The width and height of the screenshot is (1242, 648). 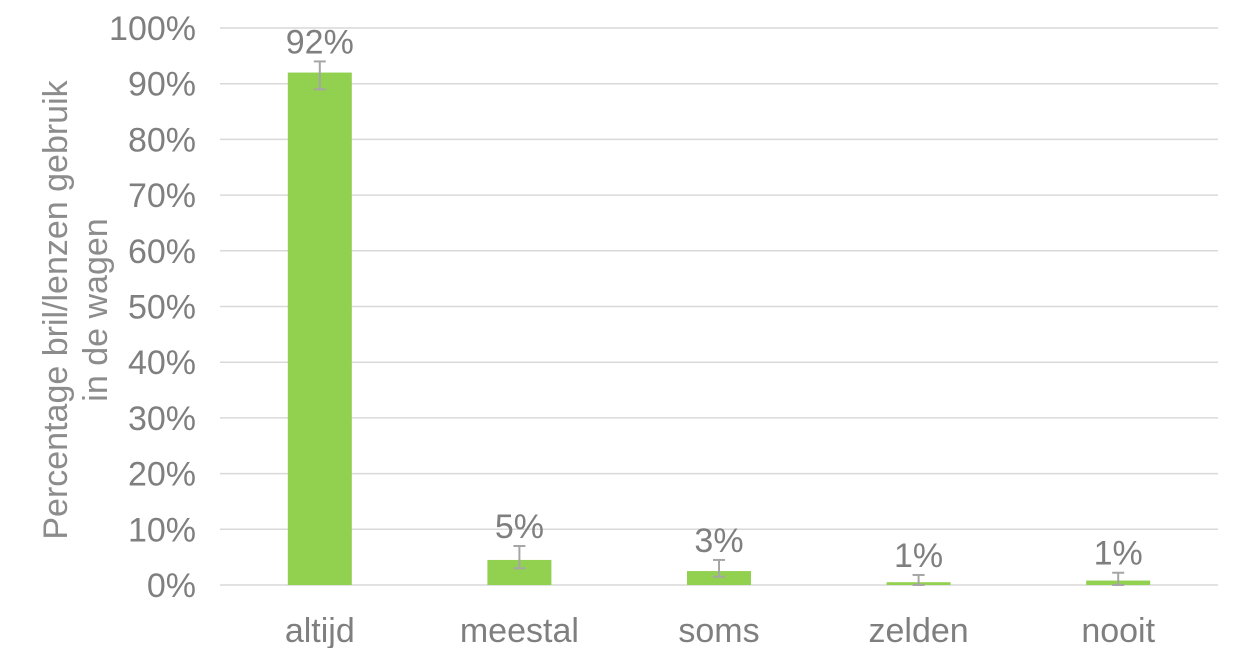 I want to click on data-label-nooit: 1%, so click(x=1118, y=554).